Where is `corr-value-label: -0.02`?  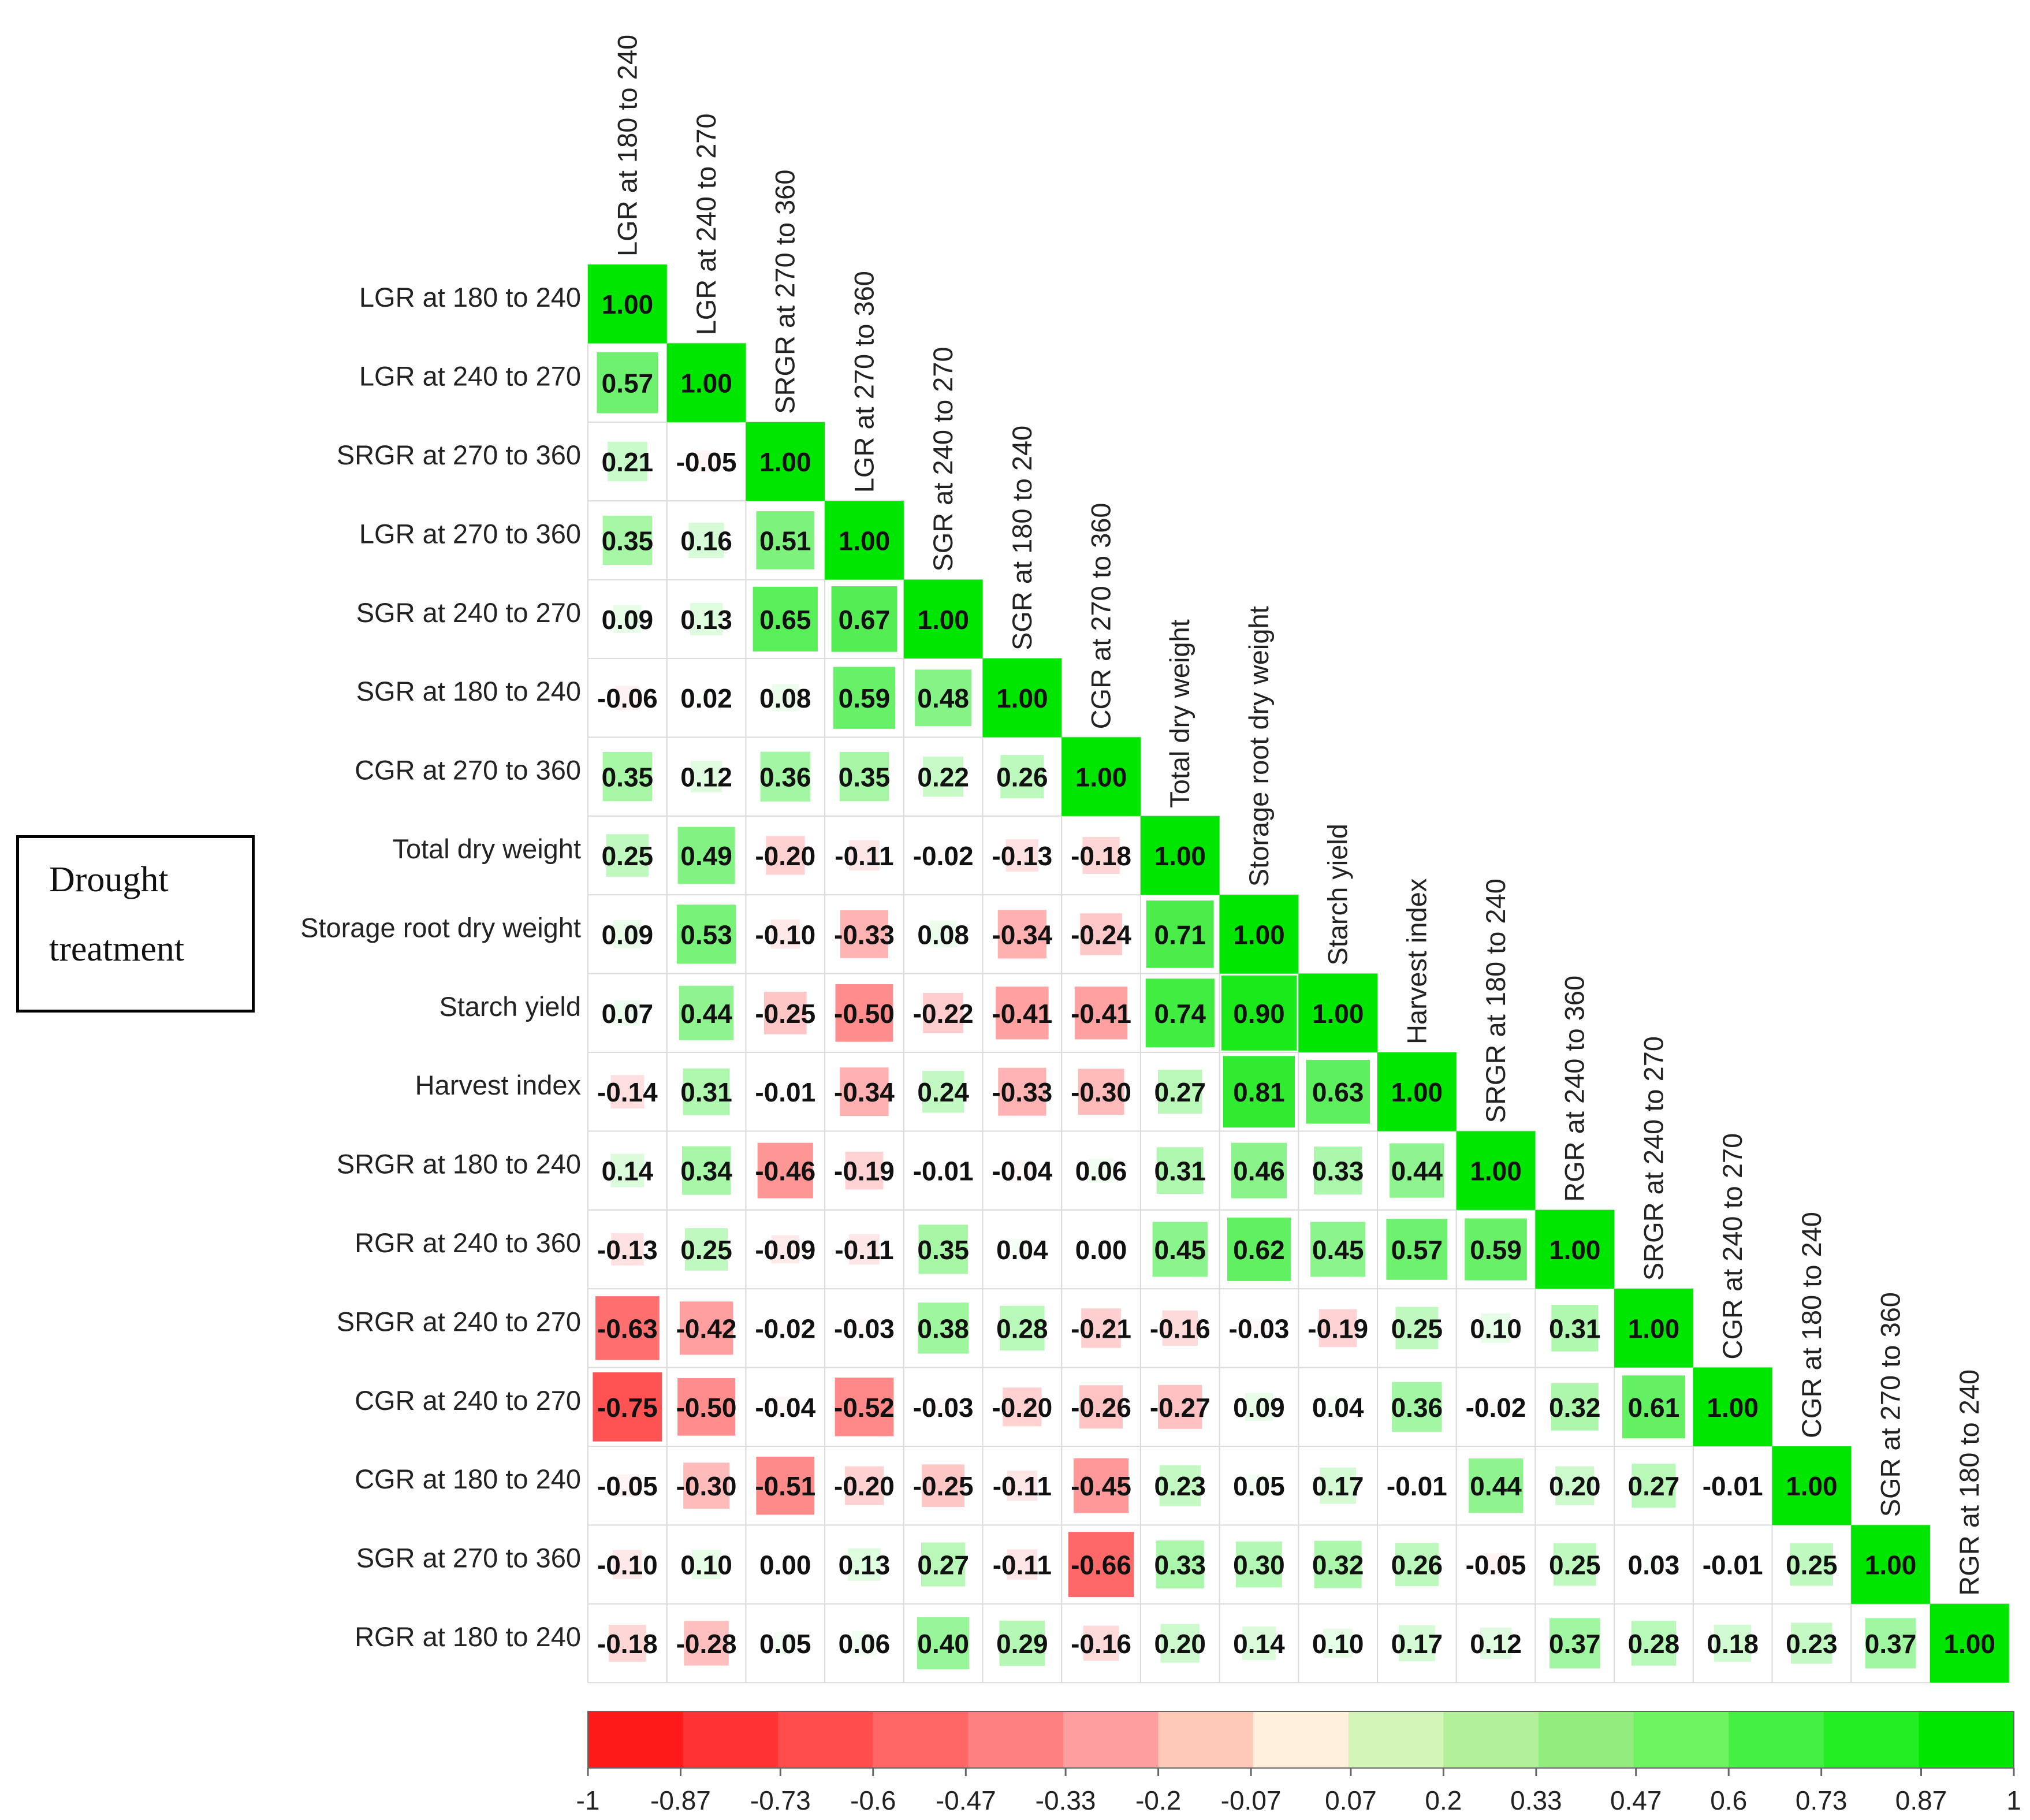 corr-value-label: -0.02 is located at coordinates (1496, 1408).